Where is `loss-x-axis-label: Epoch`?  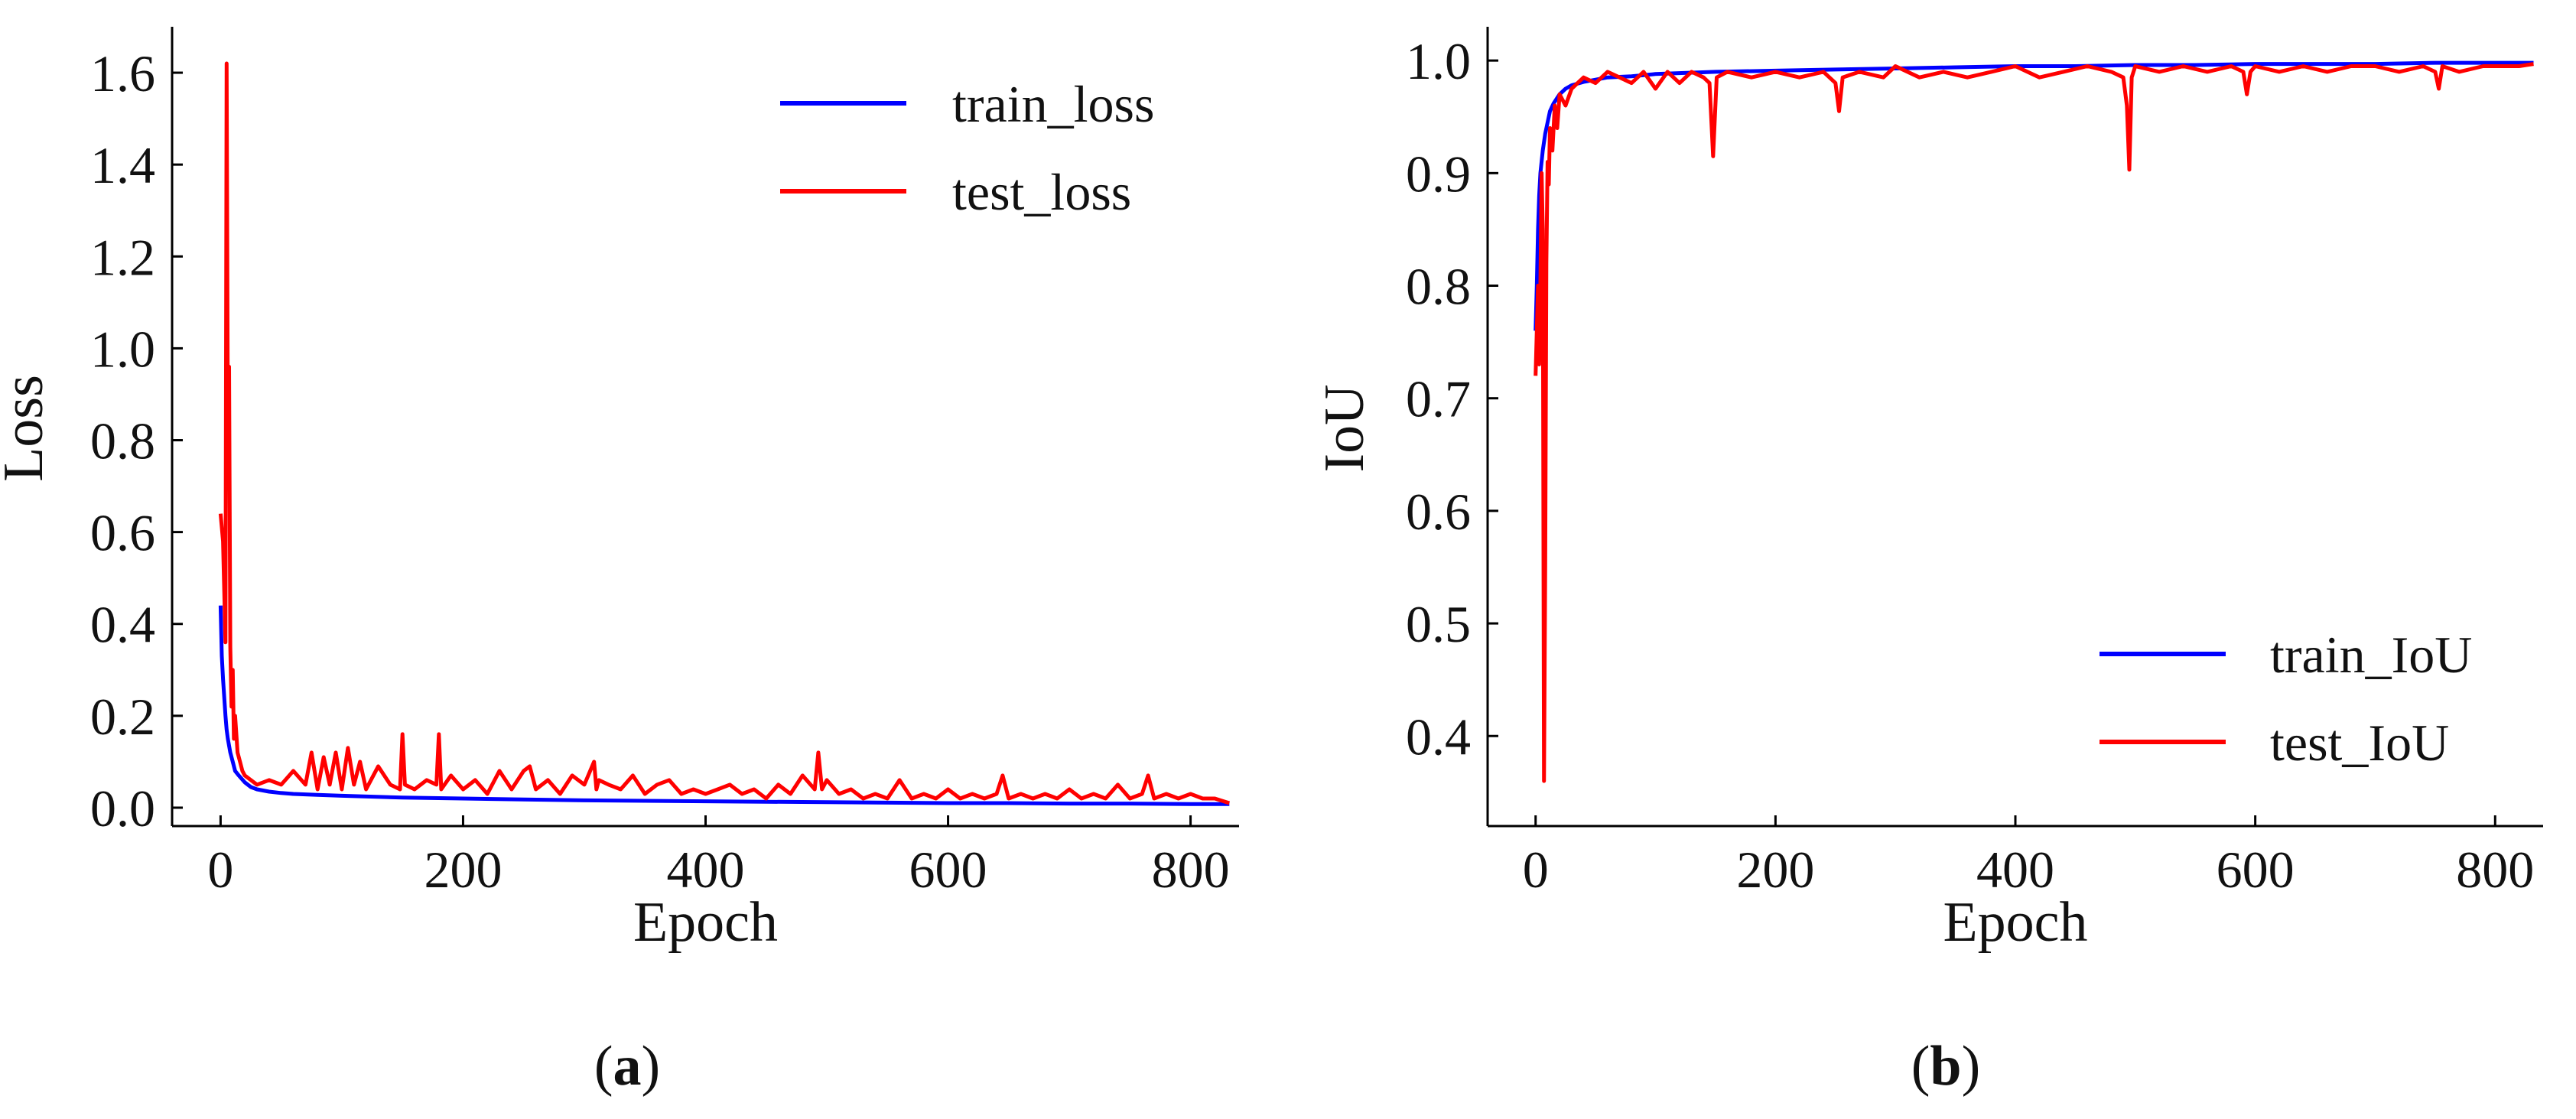
loss-x-axis-label: Epoch is located at coordinates (705, 922).